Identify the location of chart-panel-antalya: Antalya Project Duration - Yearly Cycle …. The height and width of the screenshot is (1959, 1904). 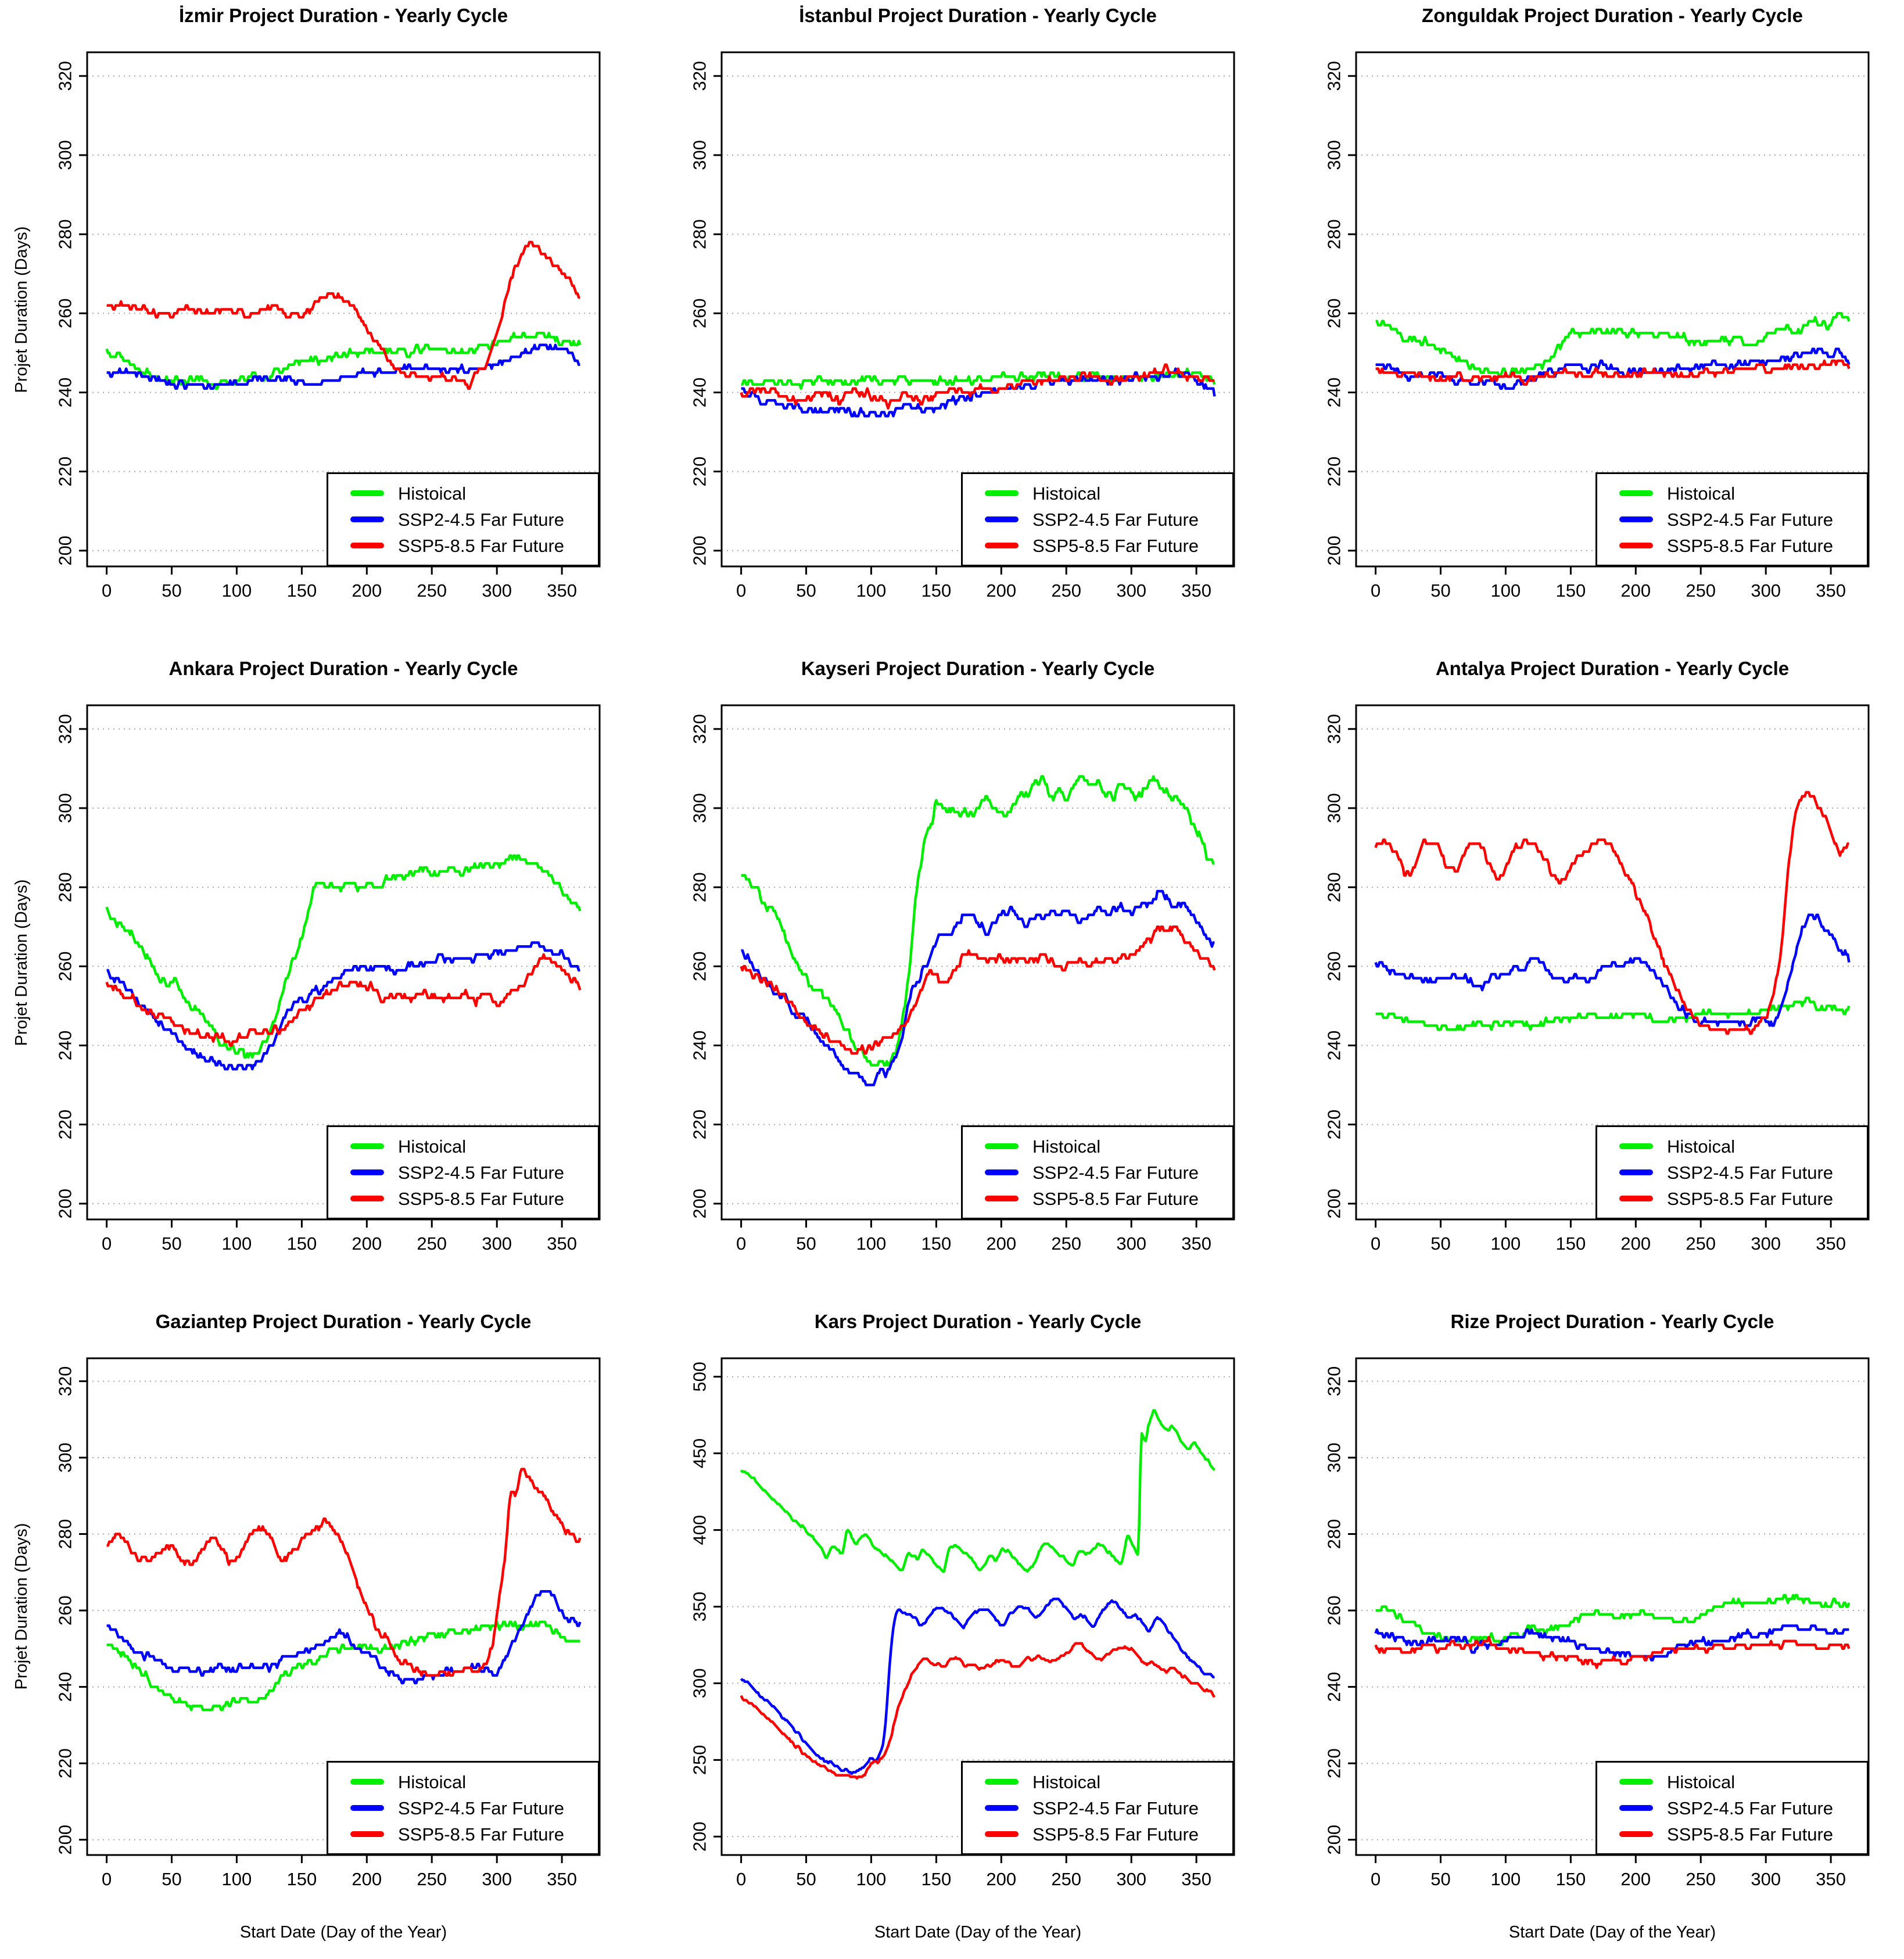
(1587, 980).